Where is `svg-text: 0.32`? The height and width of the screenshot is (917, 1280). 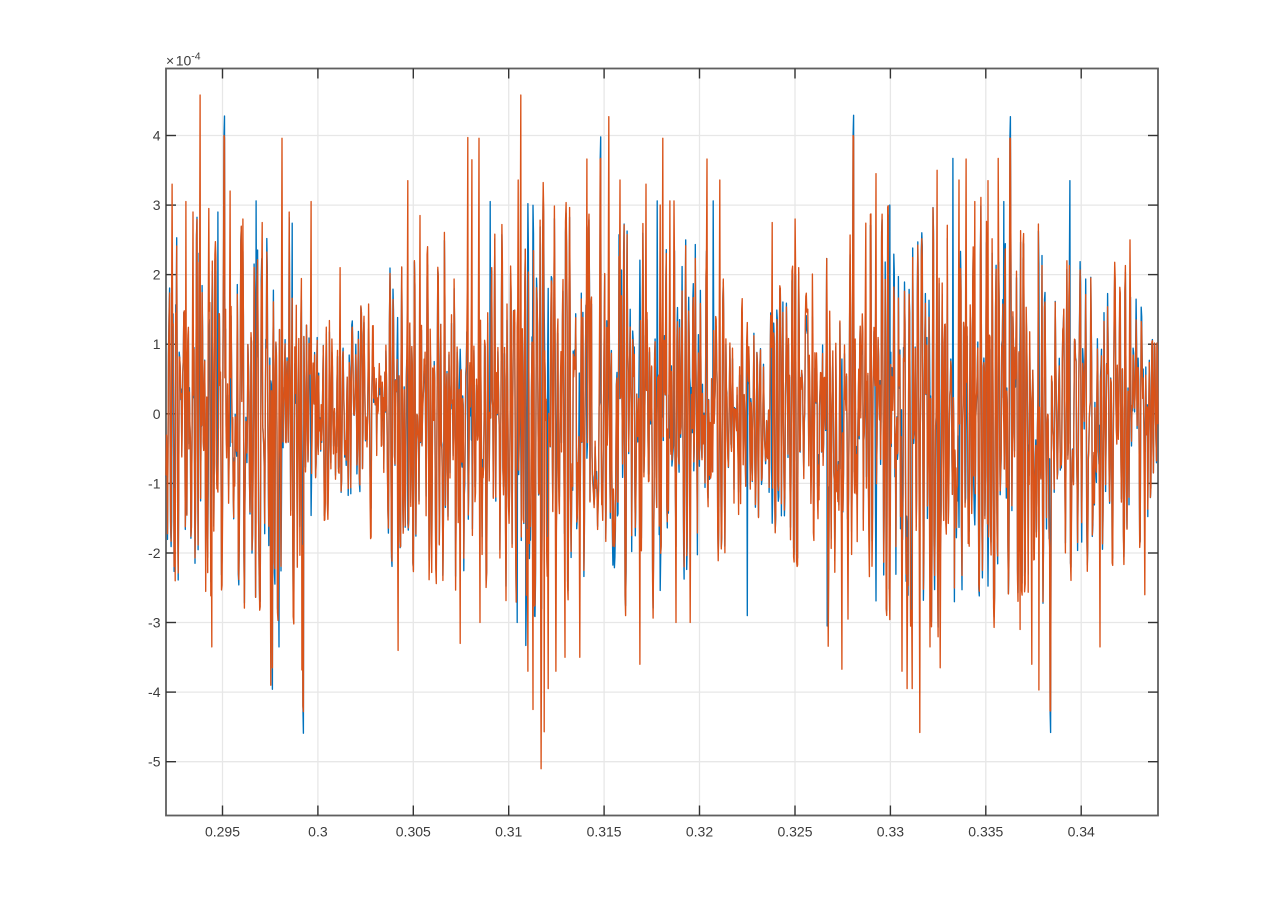 svg-text: 0.32 is located at coordinates (699, 832).